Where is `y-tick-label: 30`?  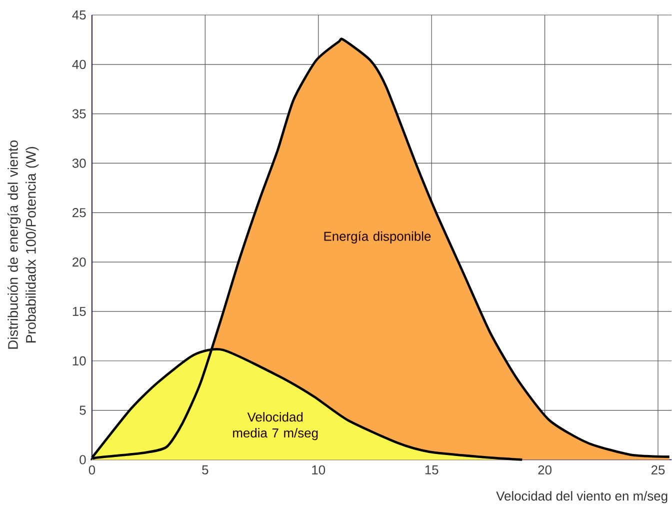
y-tick-label: 30 is located at coordinates (79, 163).